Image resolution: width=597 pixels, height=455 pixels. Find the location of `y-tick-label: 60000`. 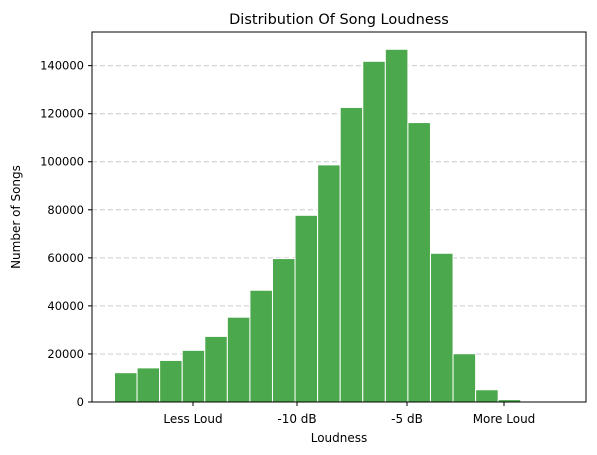

y-tick-label: 60000 is located at coordinates (65, 258).